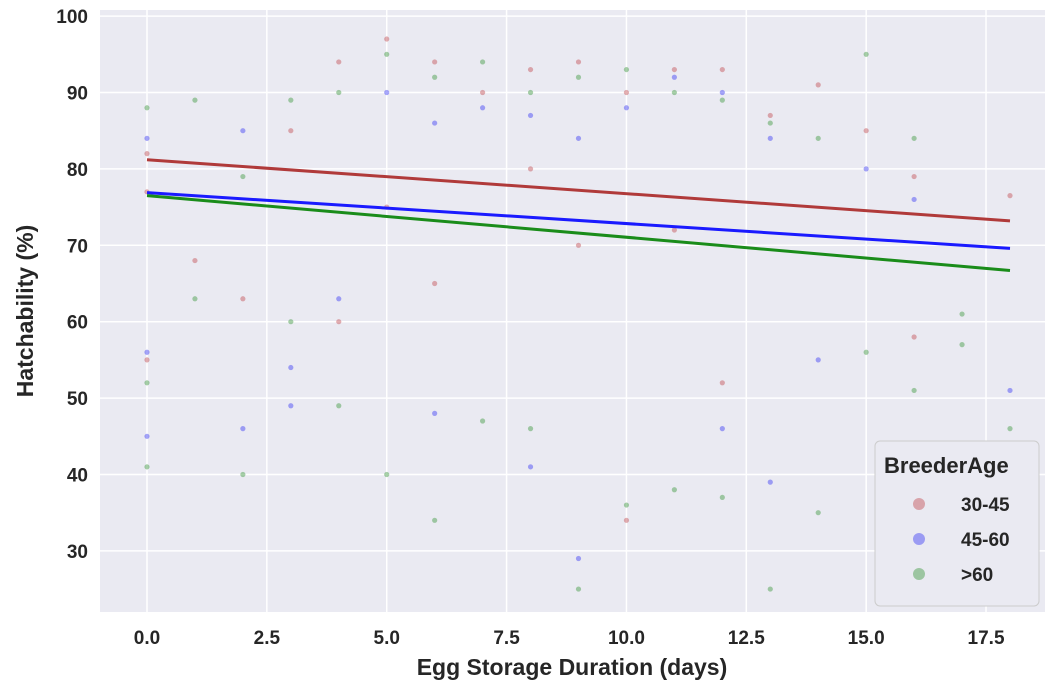 This screenshot has height=691, width=1047. I want to click on legend-title: BreederAge, so click(946, 465).